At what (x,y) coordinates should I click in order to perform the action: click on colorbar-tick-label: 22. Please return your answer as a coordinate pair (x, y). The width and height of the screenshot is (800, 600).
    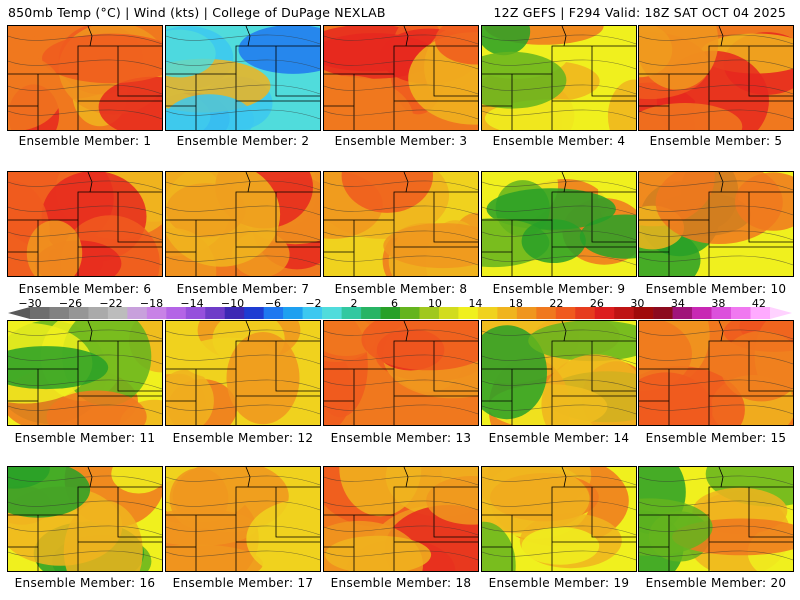
    Looking at the image, I should click on (556, 303).